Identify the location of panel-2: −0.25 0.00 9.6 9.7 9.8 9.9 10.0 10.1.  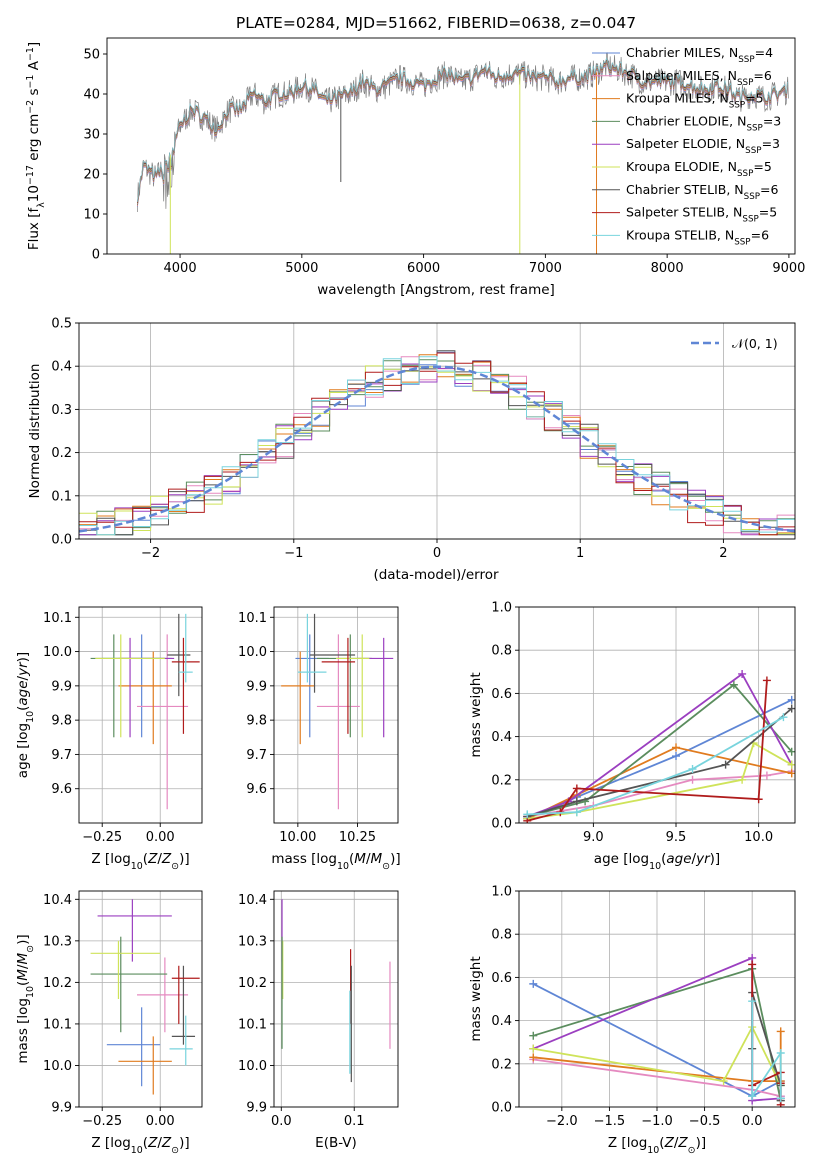
(123, 725).